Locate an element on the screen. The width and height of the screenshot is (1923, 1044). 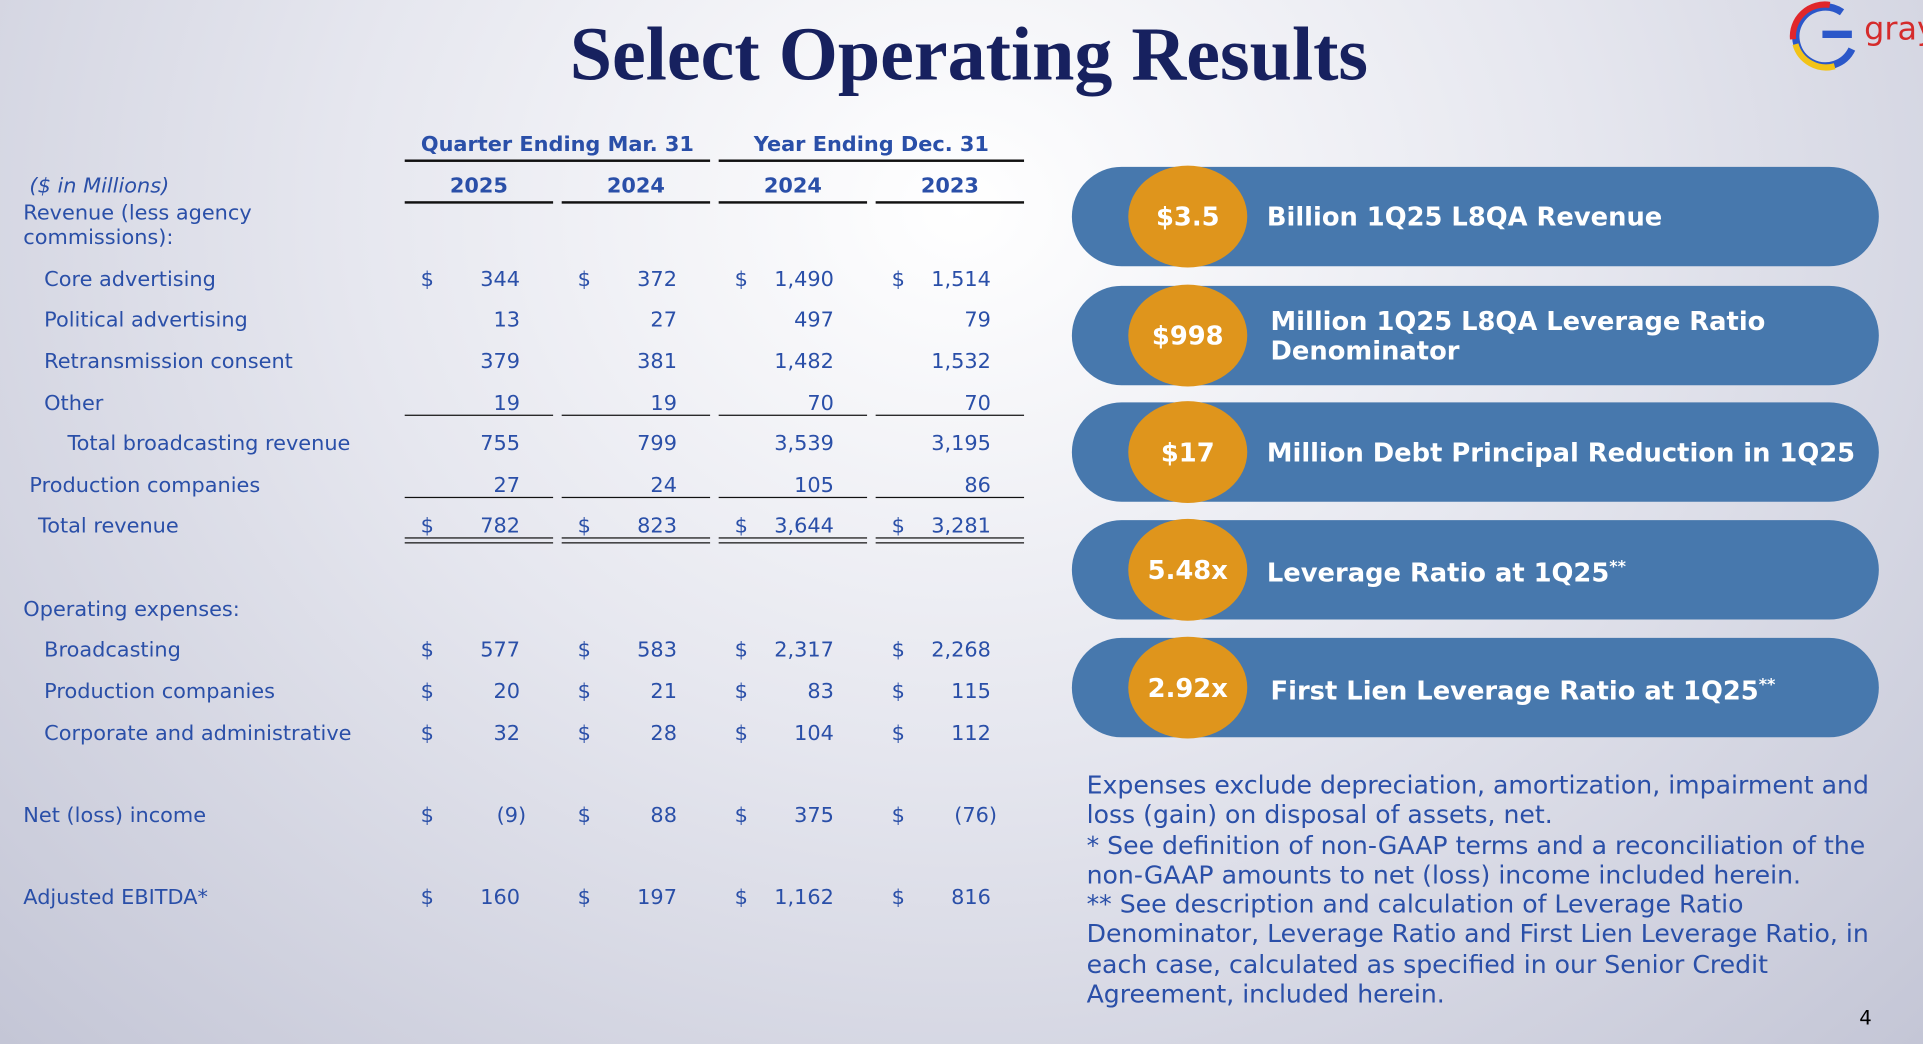
highlight-figure: 2.92x is located at coordinates (1188, 687).